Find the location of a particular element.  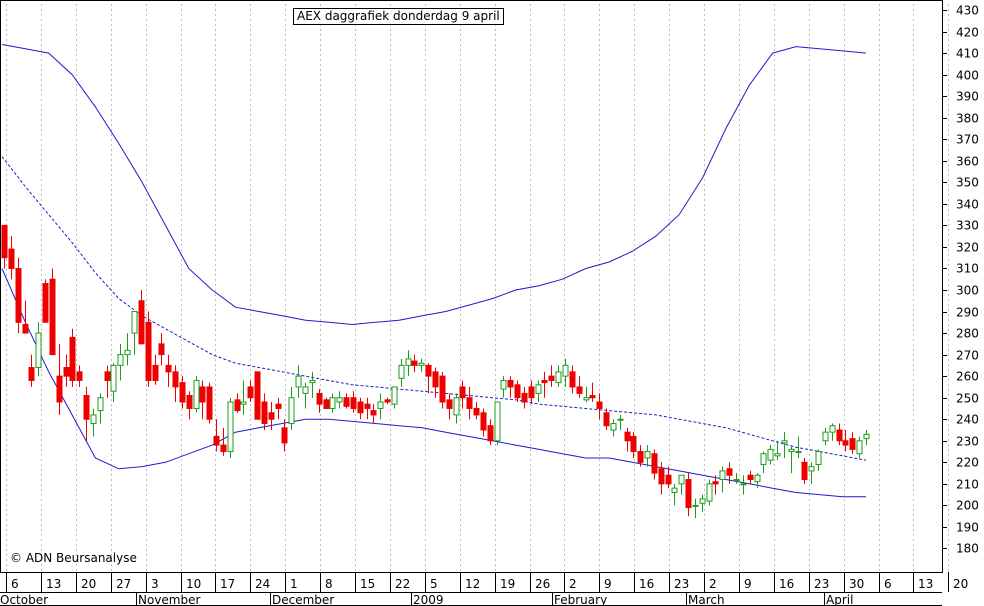

y-tick-label: 240 is located at coordinates (967, 420).